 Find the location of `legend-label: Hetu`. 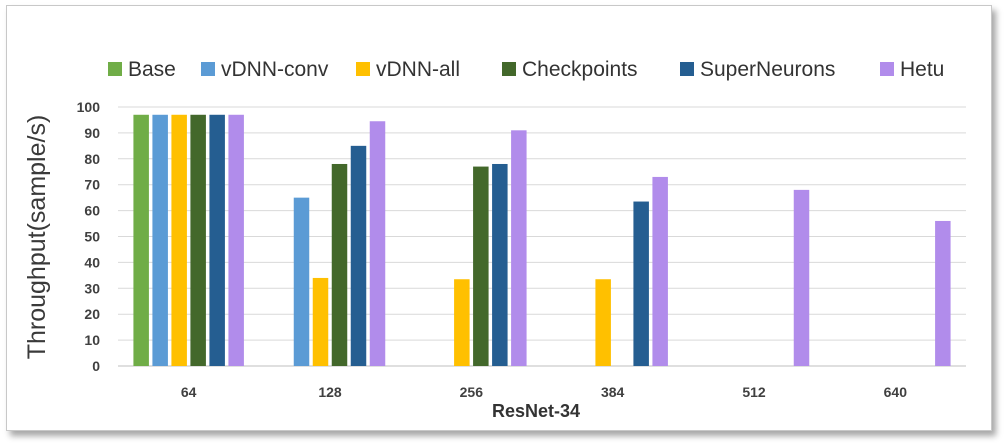

legend-label: Hetu is located at coordinates (922, 69).